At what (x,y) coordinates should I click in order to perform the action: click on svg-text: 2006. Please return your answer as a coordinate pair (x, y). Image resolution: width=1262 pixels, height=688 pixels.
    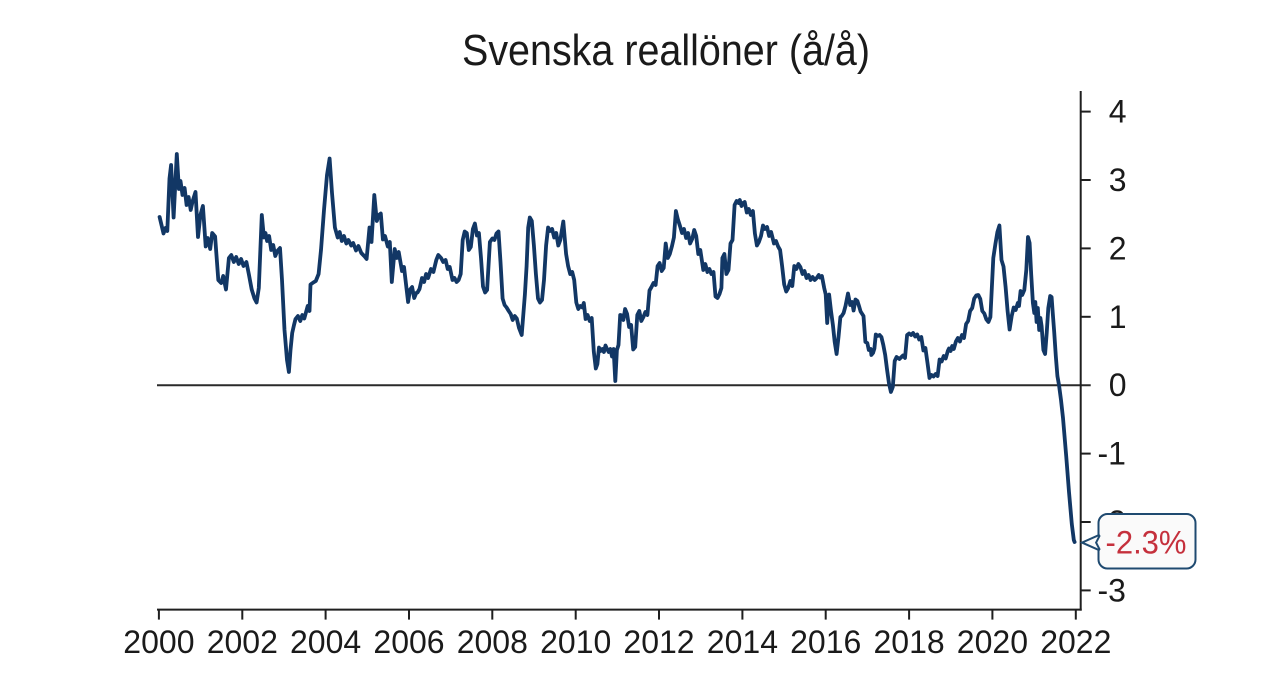
    Looking at the image, I should click on (408, 642).